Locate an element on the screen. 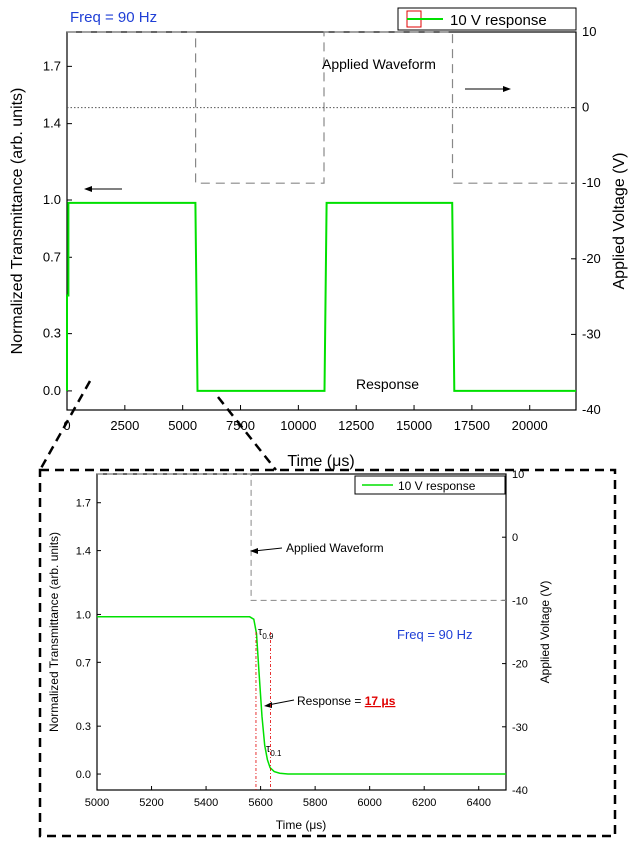 Image resolution: width=629 pixels, height=842 pixels. tau-marker-lines is located at coordinates (263, 711).